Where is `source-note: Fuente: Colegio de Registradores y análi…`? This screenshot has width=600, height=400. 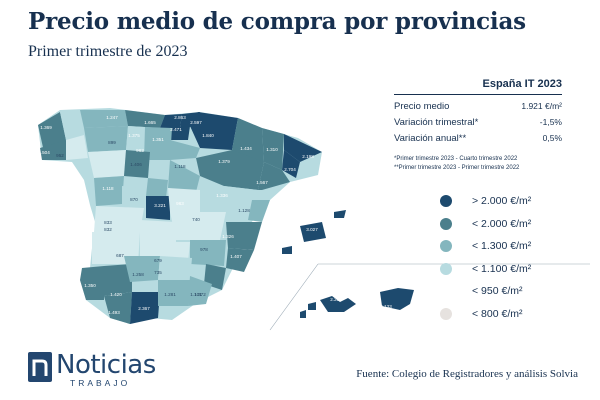
source-note: Fuente: Colegio de Registradores y análi… is located at coordinates (467, 374).